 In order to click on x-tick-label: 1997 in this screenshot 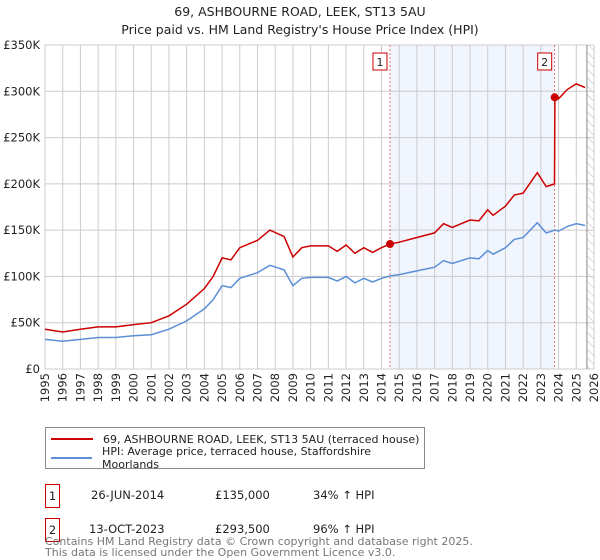, I will do `click(80, 387)`.